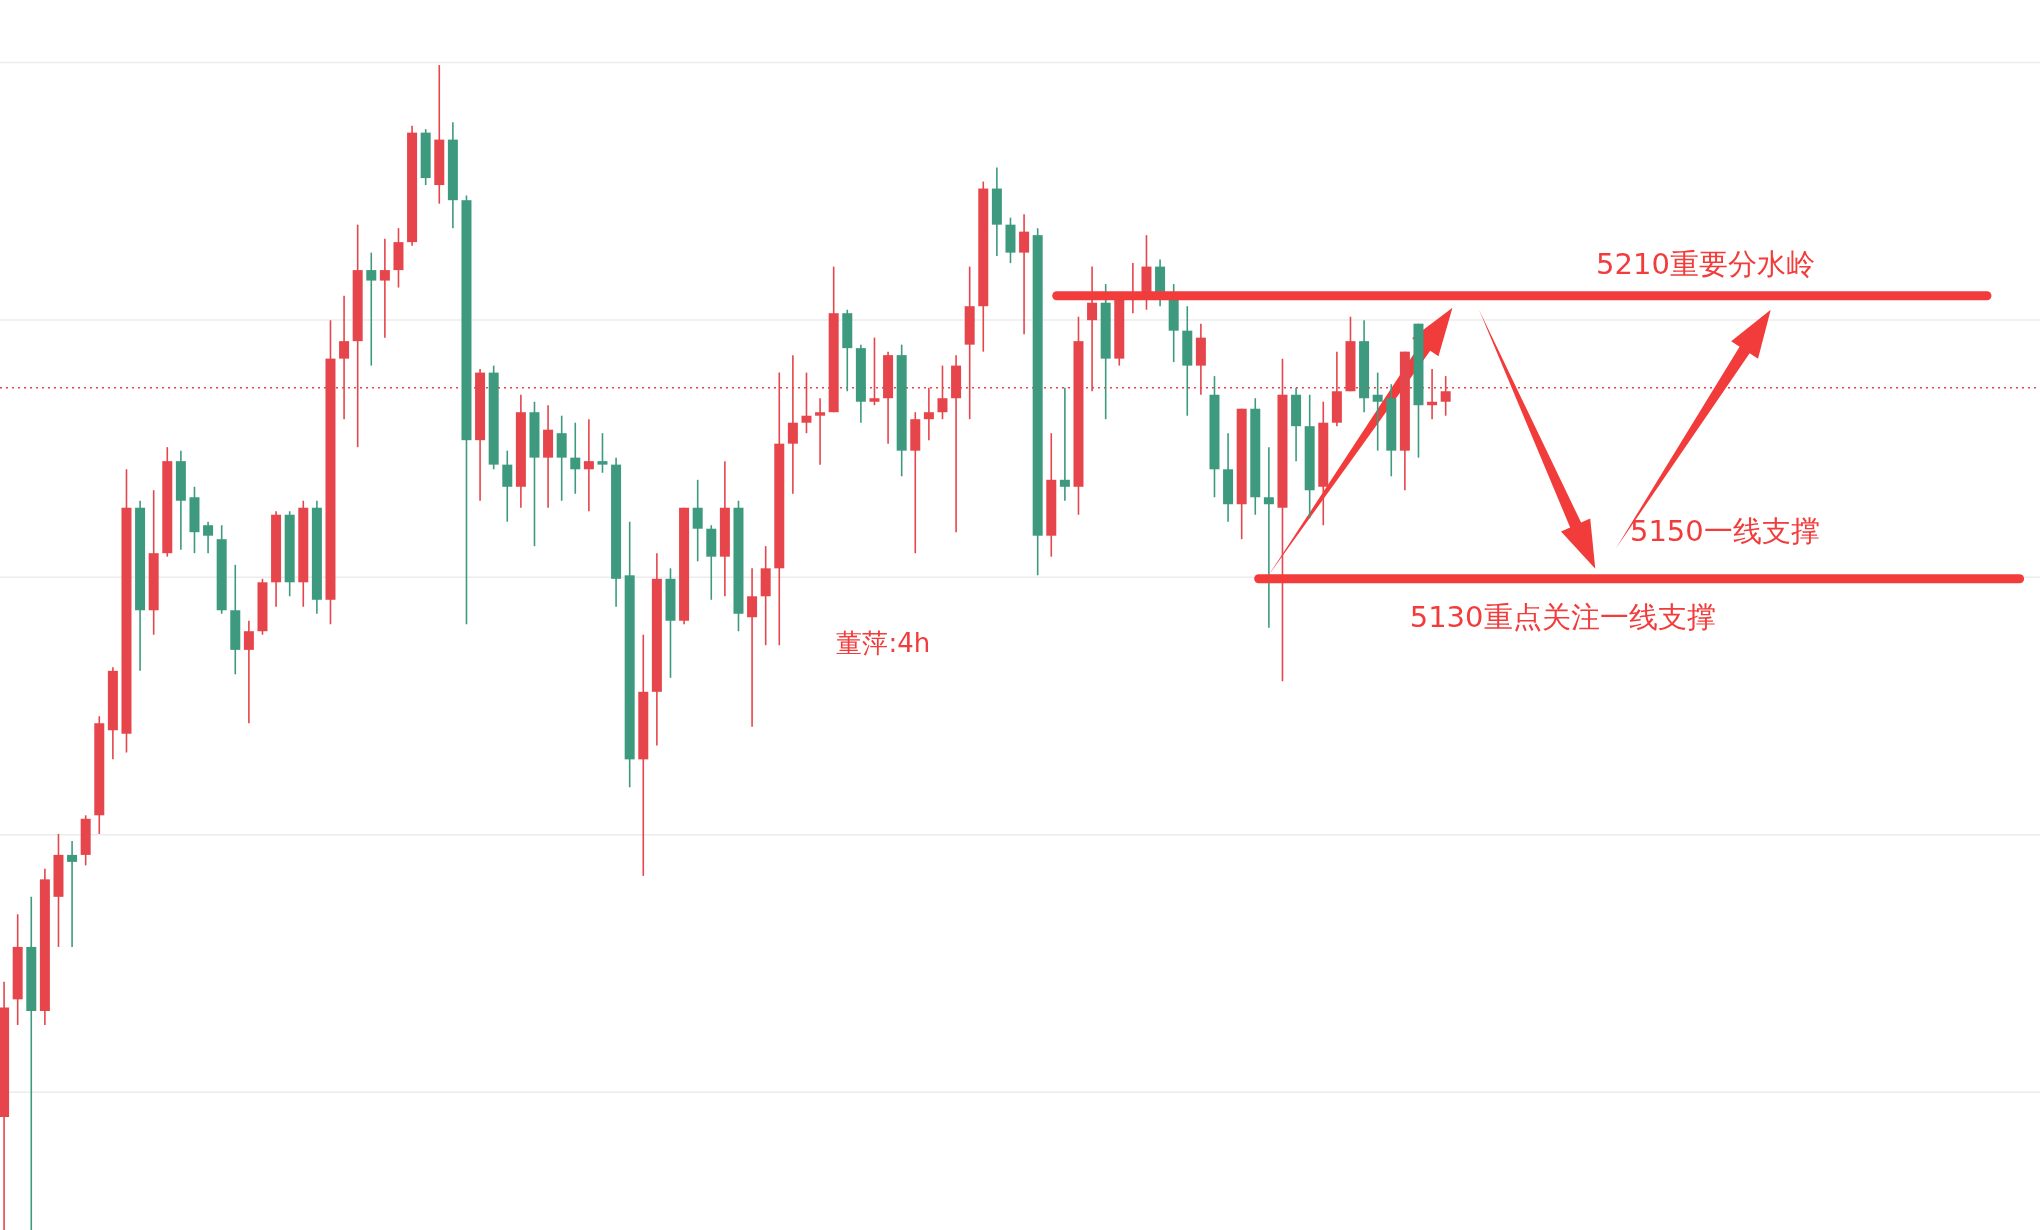 Image resolution: width=2040 pixels, height=1230 pixels. Describe the element at coordinates (1705, 263) in the screenshot. I see `ref-line-label: 5210重要分水岭` at that location.